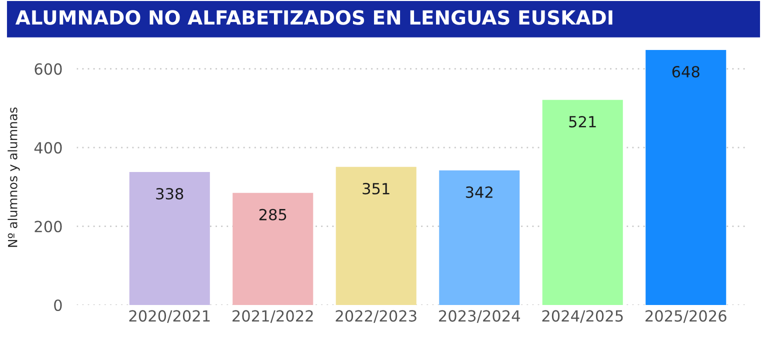  What do you see at coordinates (686, 316) in the screenshot?
I see `x-tick-label: 2025/2026` at bounding box center [686, 316].